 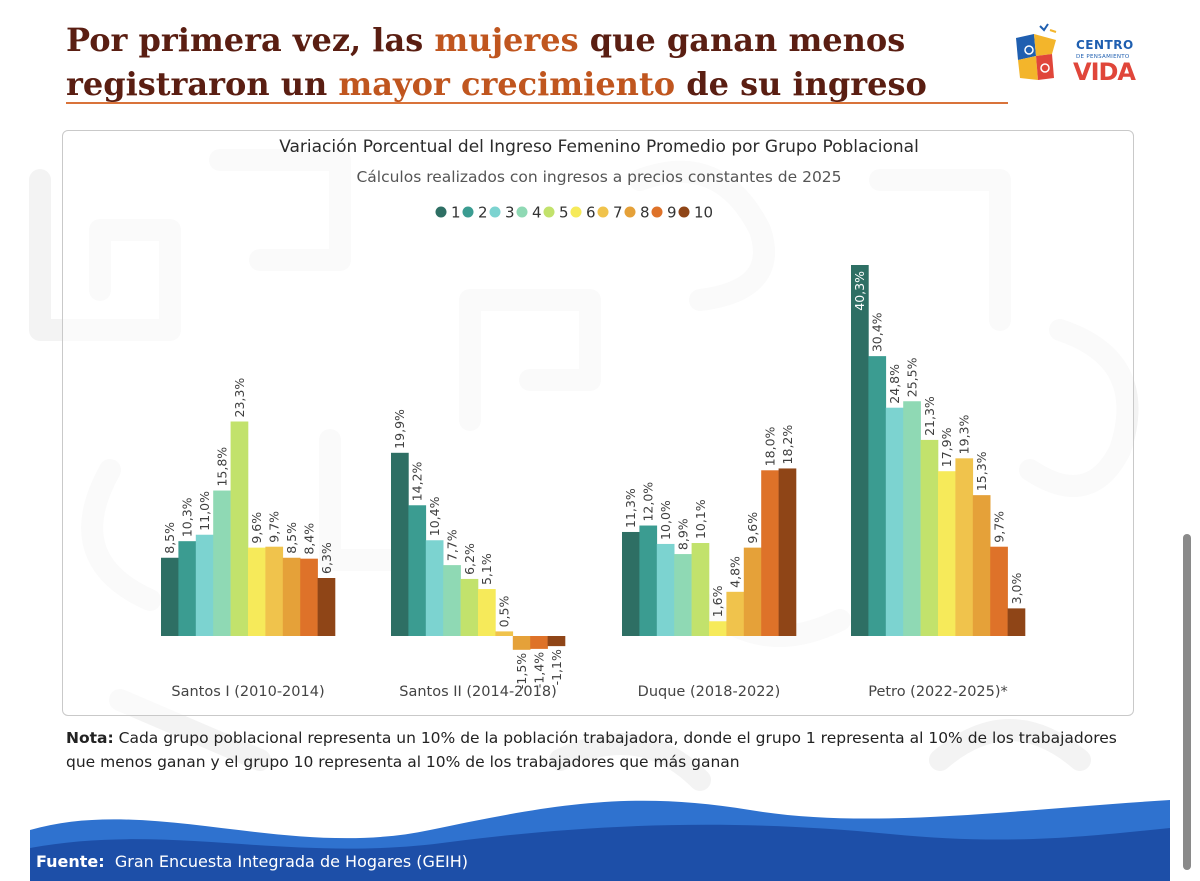 I want to click on bar-petro-2022-2025-g4, so click(x=912, y=518).